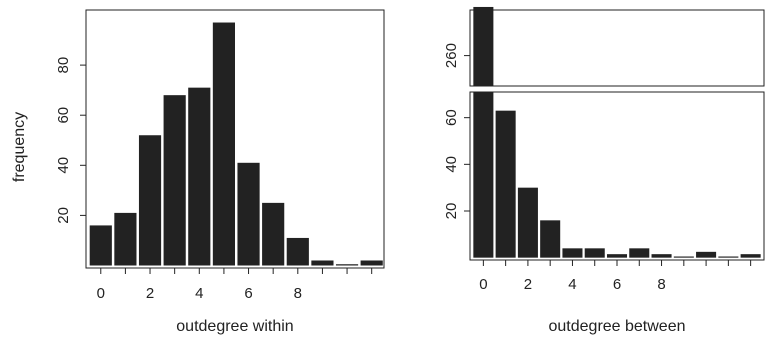 The image size is (769, 337). What do you see at coordinates (63, 65) in the screenshot?
I see `y-tick-label: 80` at bounding box center [63, 65].